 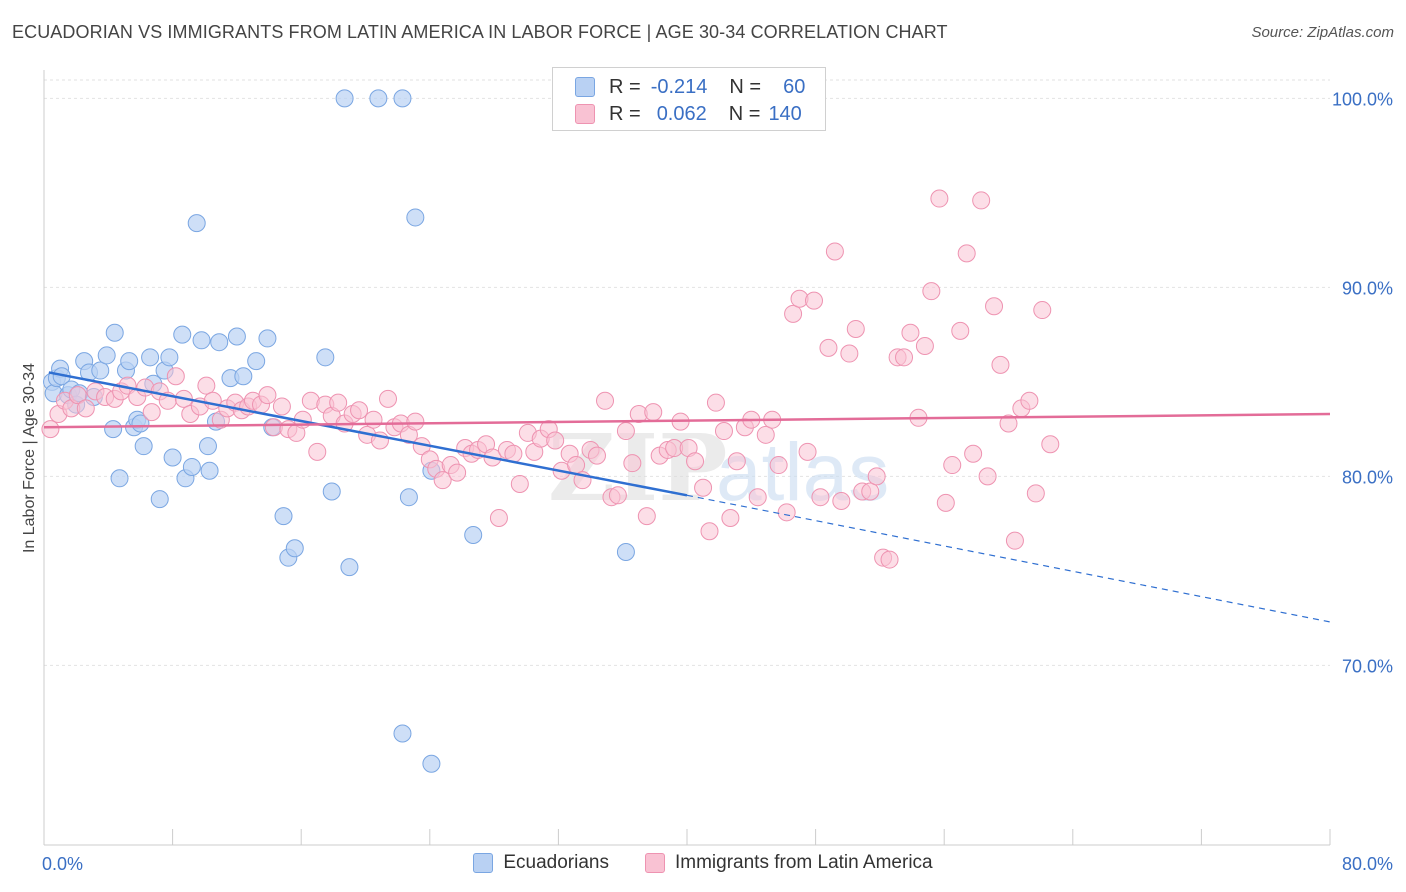 What do you see at coordinates (745, 86) in the screenshot?
I see `legend-n-label: N =` at bounding box center [745, 86].